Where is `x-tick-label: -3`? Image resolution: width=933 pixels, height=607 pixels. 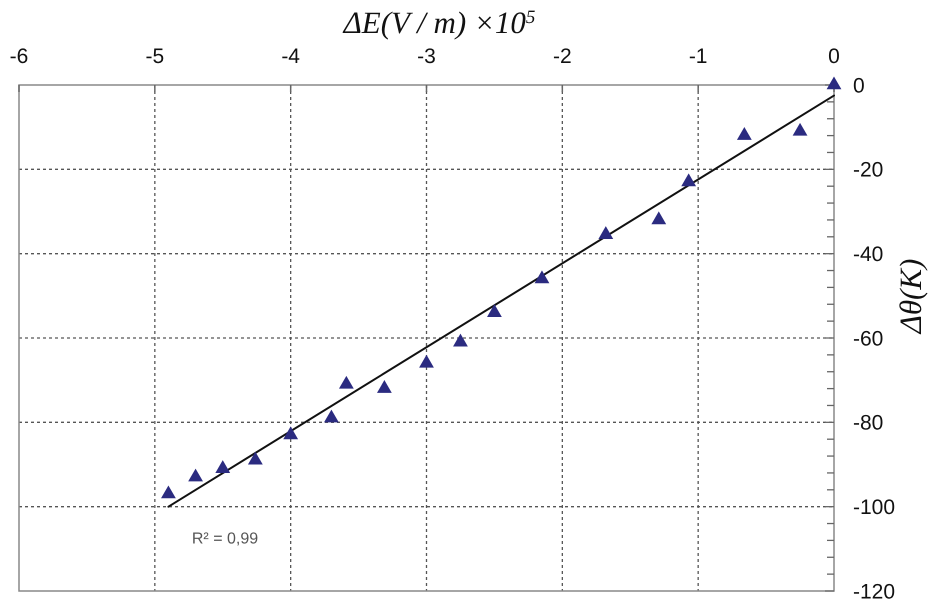 x-tick-label: -3 is located at coordinates (426, 56).